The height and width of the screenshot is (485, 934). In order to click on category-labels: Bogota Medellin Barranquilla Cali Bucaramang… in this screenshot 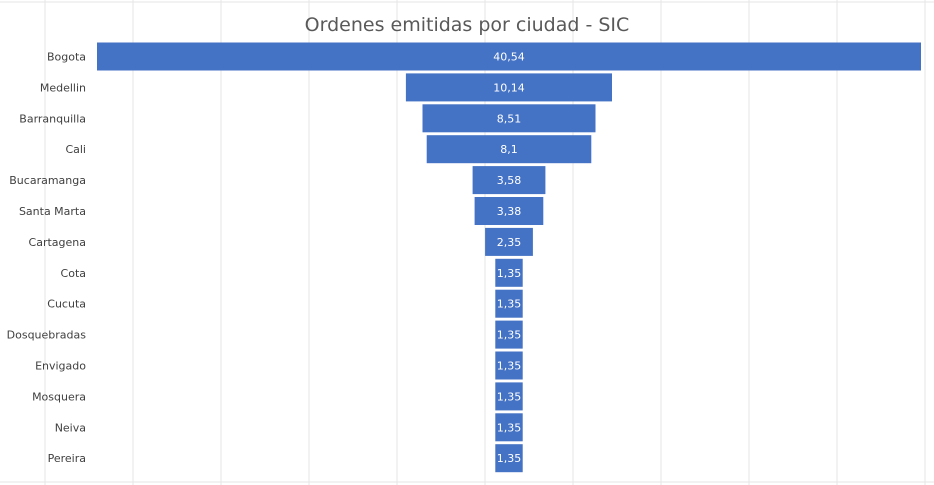, I will do `click(47, 258)`.